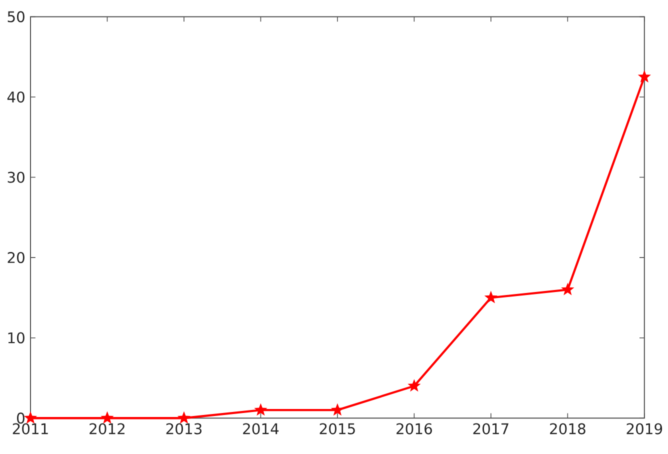 Image resolution: width=668 pixels, height=454 pixels. I want to click on x-tick-label: 2012, so click(107, 429).